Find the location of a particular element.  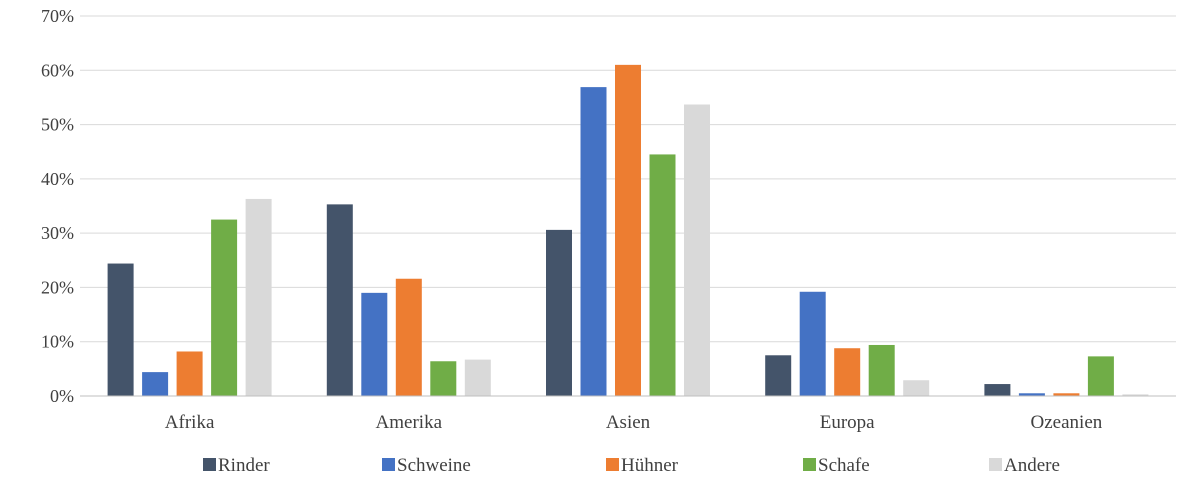

bar-schweine-asien is located at coordinates (593, 241).